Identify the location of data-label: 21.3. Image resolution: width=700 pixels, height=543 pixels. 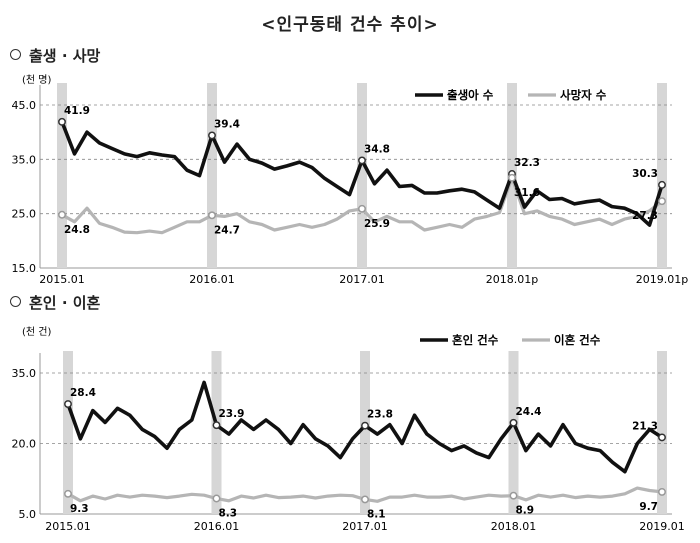
(645, 426).